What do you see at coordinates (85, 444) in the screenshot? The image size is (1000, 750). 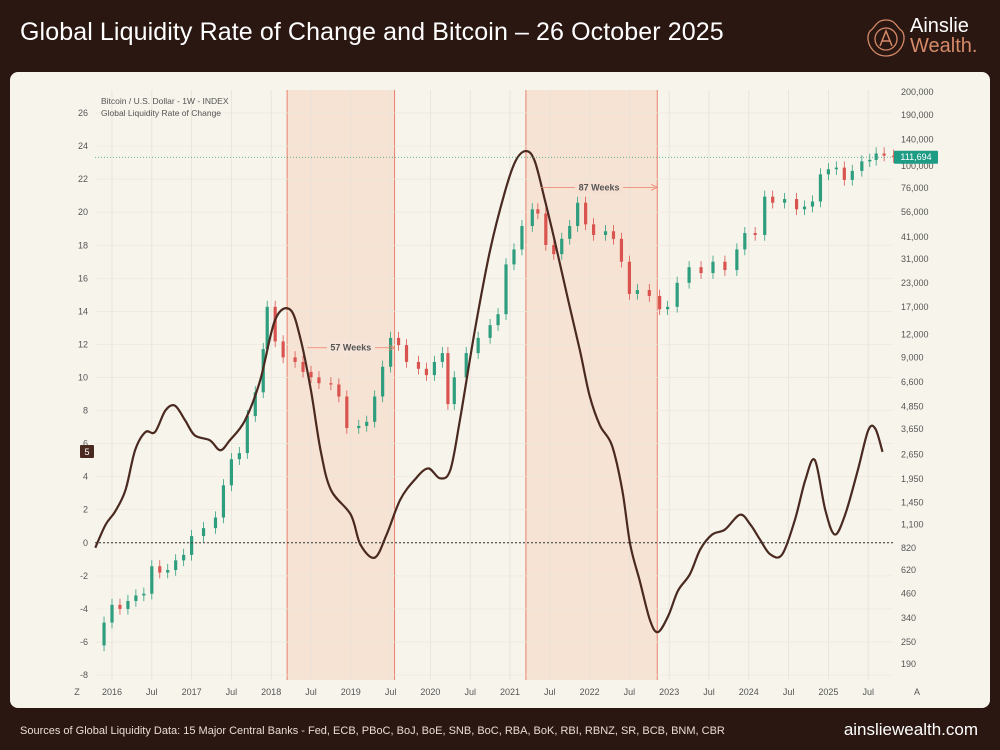 I see `left-axis-tick: 6` at bounding box center [85, 444].